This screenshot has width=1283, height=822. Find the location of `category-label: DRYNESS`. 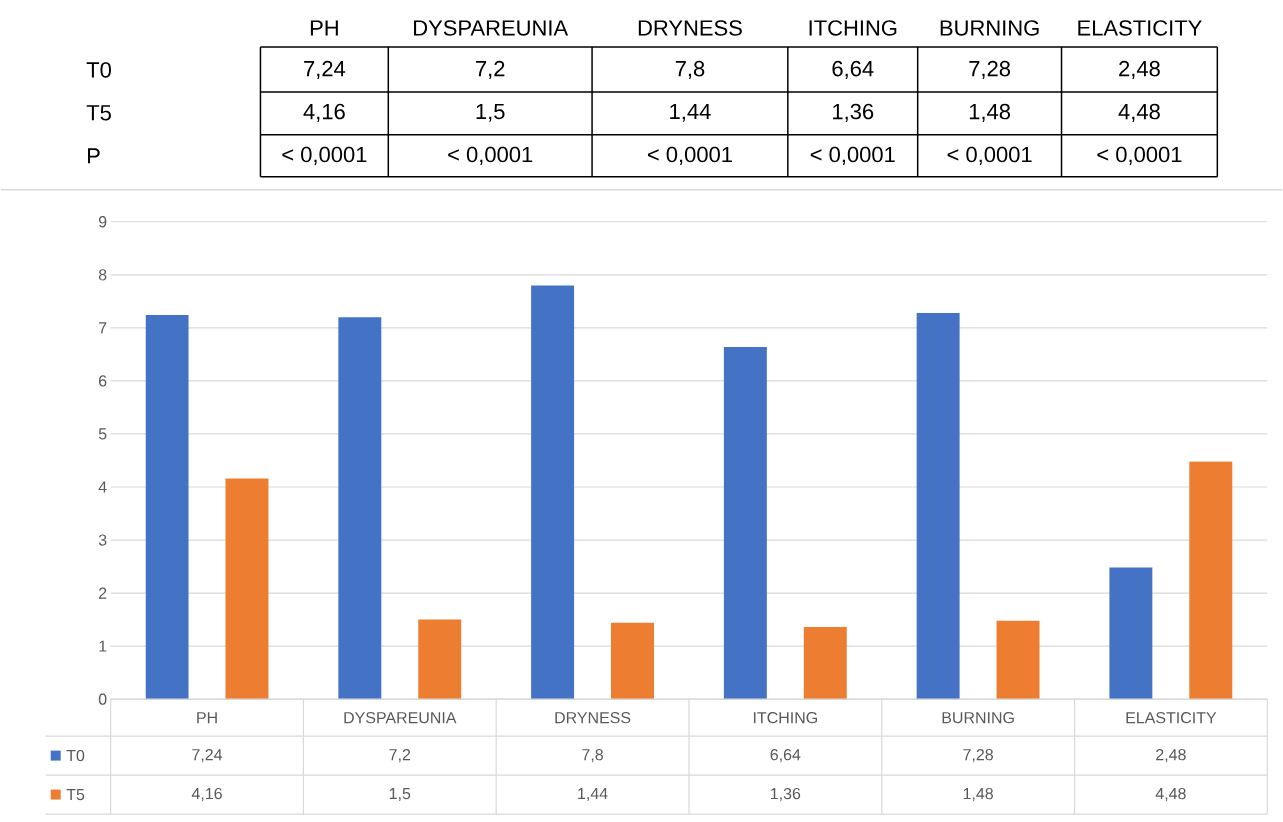

category-label: DRYNESS is located at coordinates (690, 28).